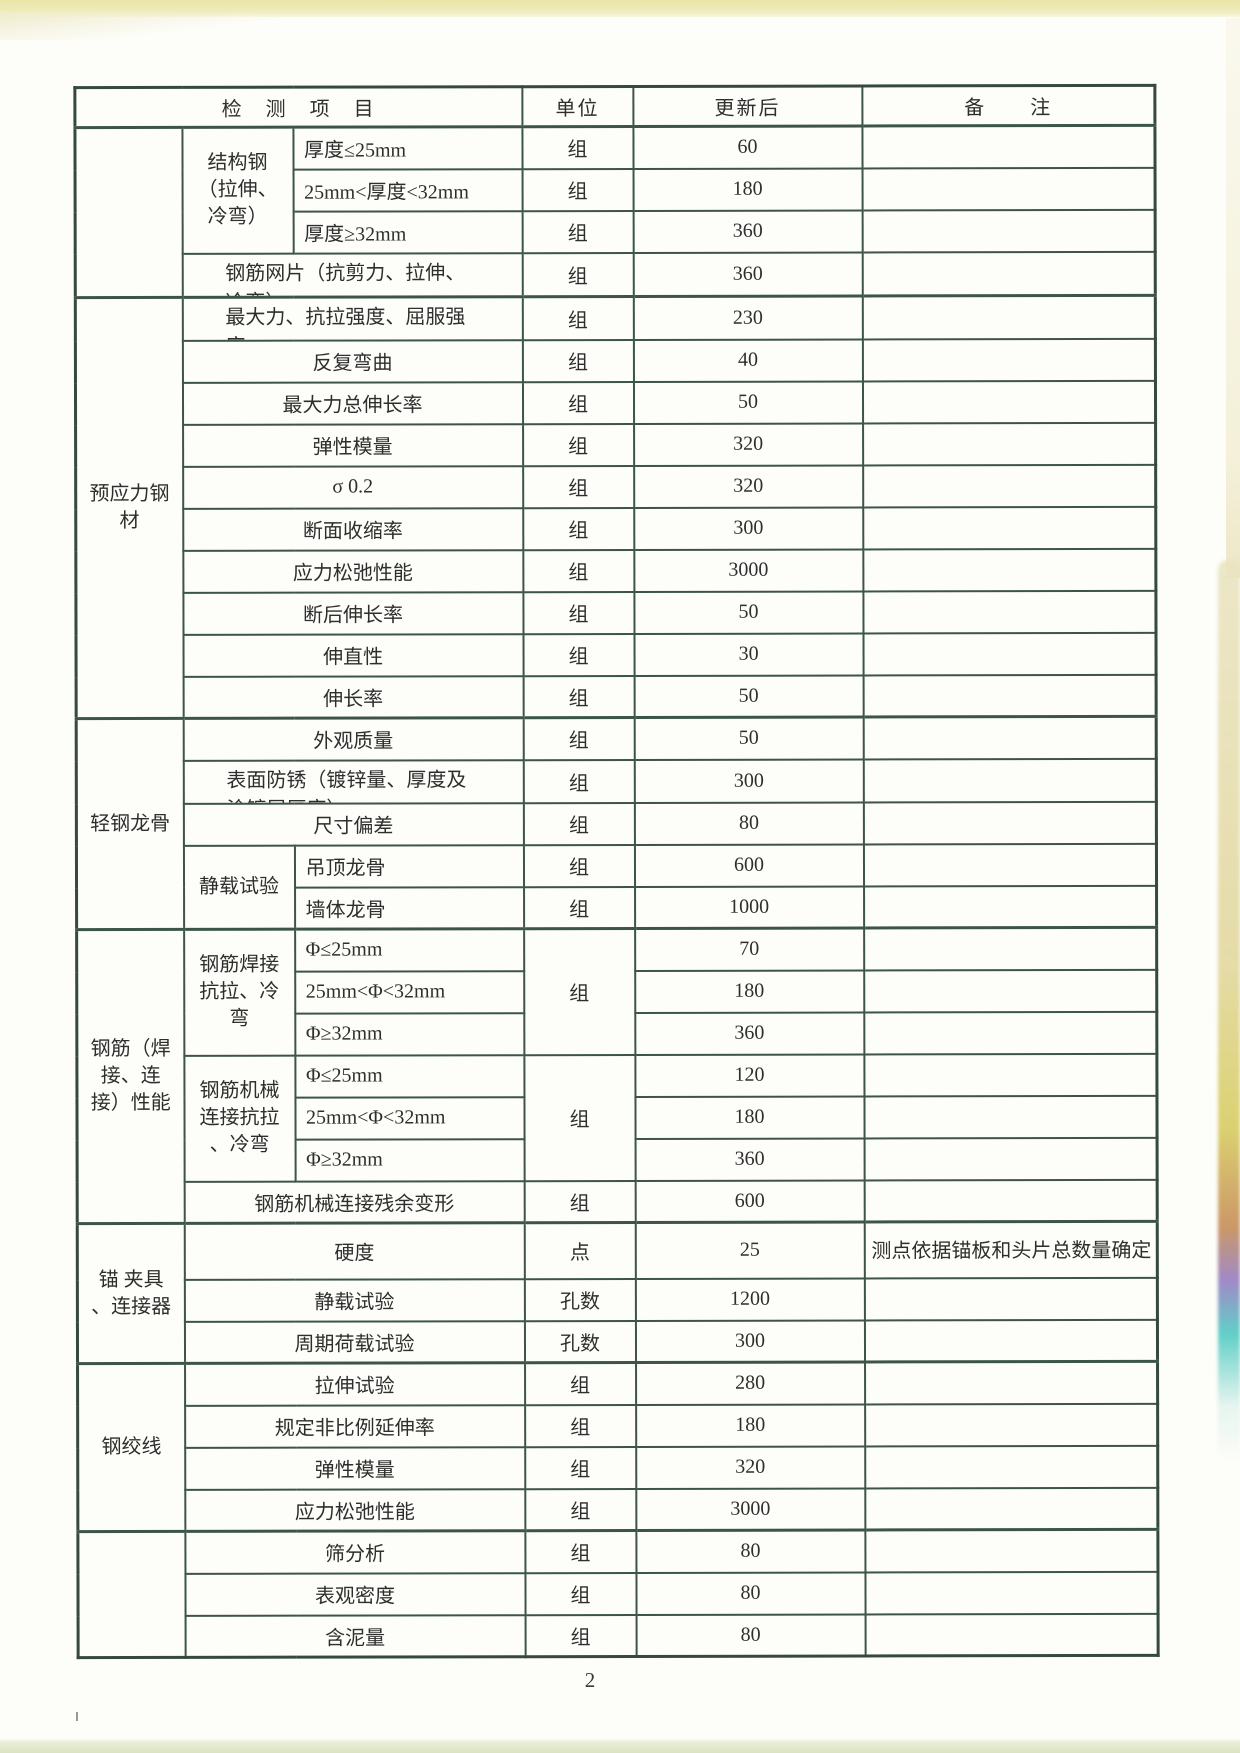 Image resolution: width=1240 pixels, height=1753 pixels. Describe the element at coordinates (750, 1593) in the screenshot. I see `value-cell: 80` at that location.